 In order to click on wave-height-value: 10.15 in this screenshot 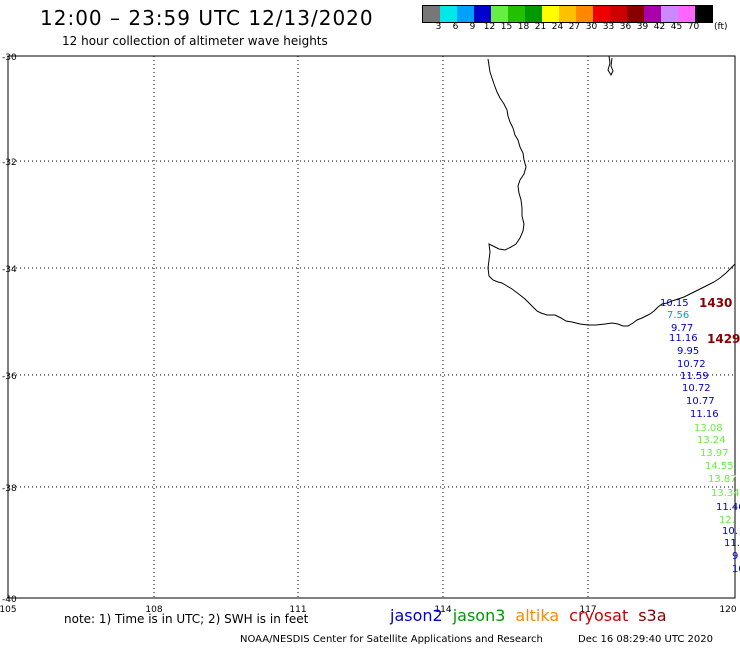, I will do `click(674, 303)`.